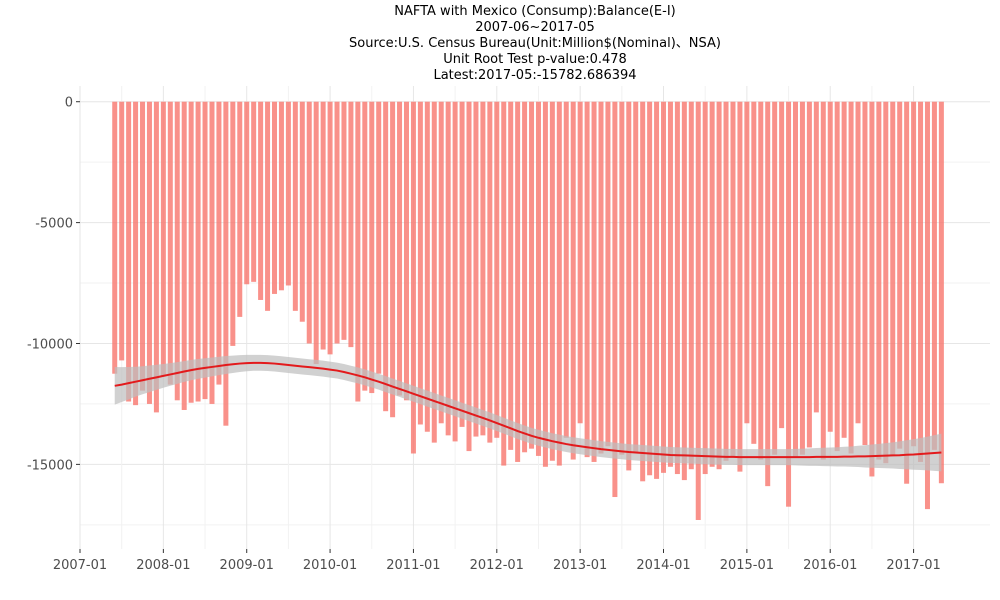 This screenshot has width=1000, height=600. Describe the element at coordinates (580, 565) in the screenshot. I see `x-tick-label: 2013-01` at that location.